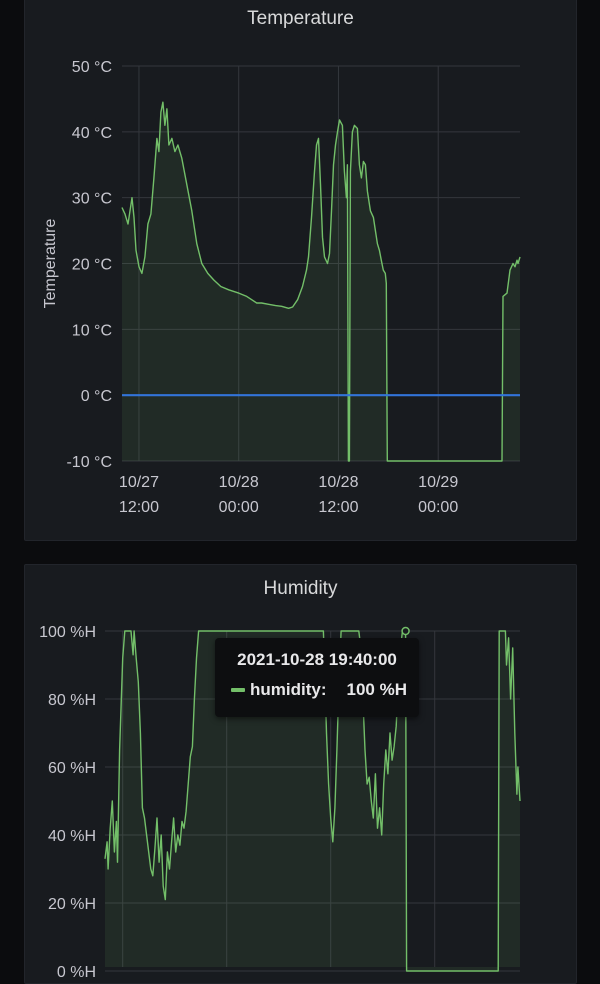 The height and width of the screenshot is (984, 600). Describe the element at coordinates (300, 18) in the screenshot. I see `panel-title: Temperature` at that location.